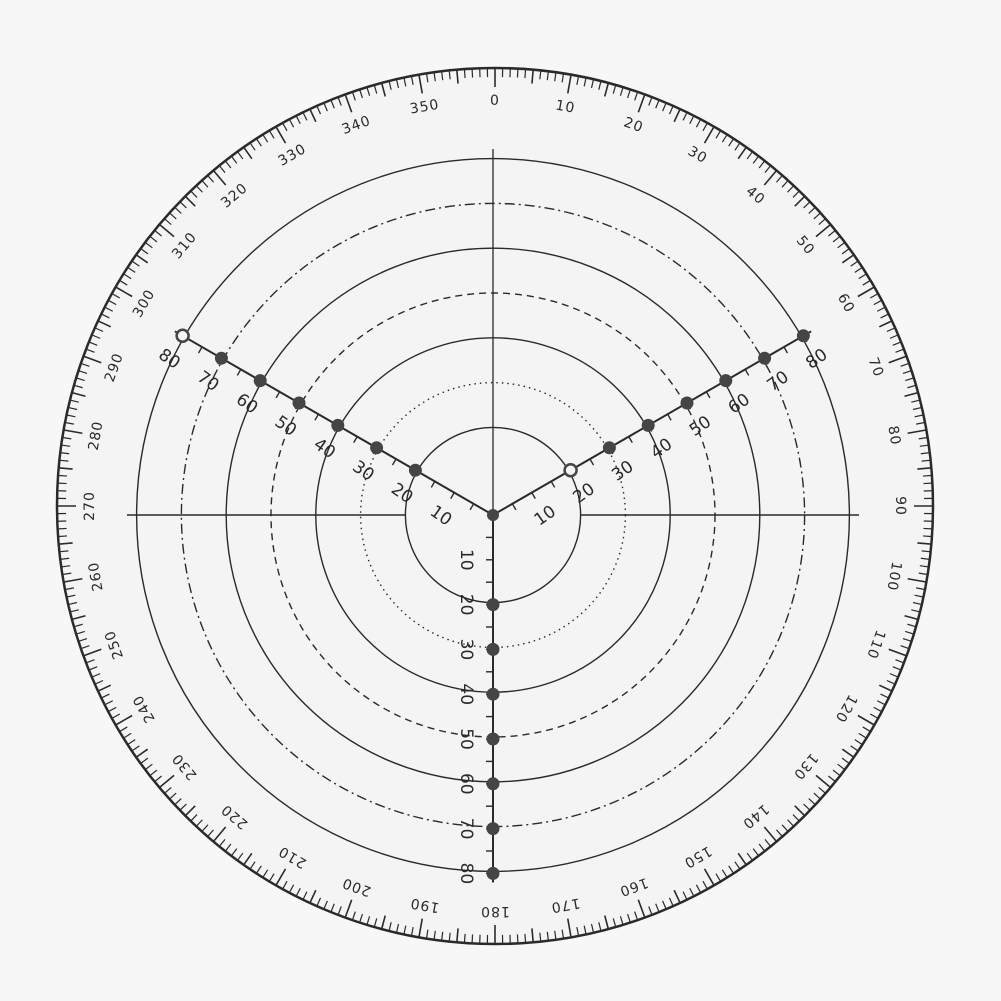  What do you see at coordinates (493, 515) in the screenshot?
I see `center-dot` at bounding box center [493, 515].